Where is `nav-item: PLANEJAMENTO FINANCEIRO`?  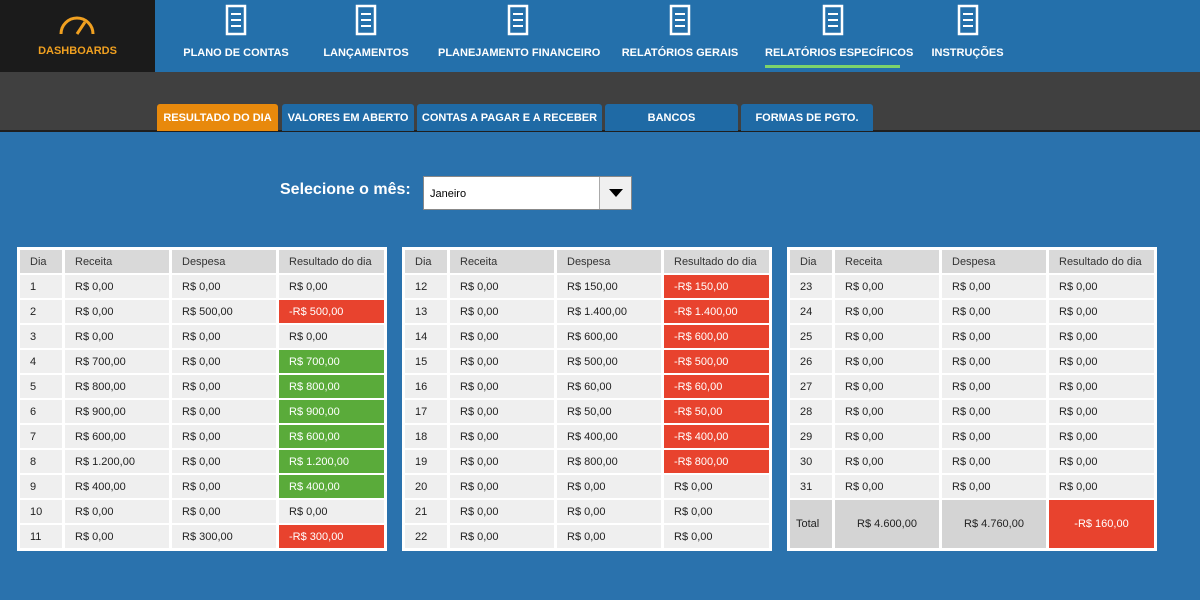 nav-item: PLANEJAMENTO FINANCEIRO is located at coordinates (519, 36).